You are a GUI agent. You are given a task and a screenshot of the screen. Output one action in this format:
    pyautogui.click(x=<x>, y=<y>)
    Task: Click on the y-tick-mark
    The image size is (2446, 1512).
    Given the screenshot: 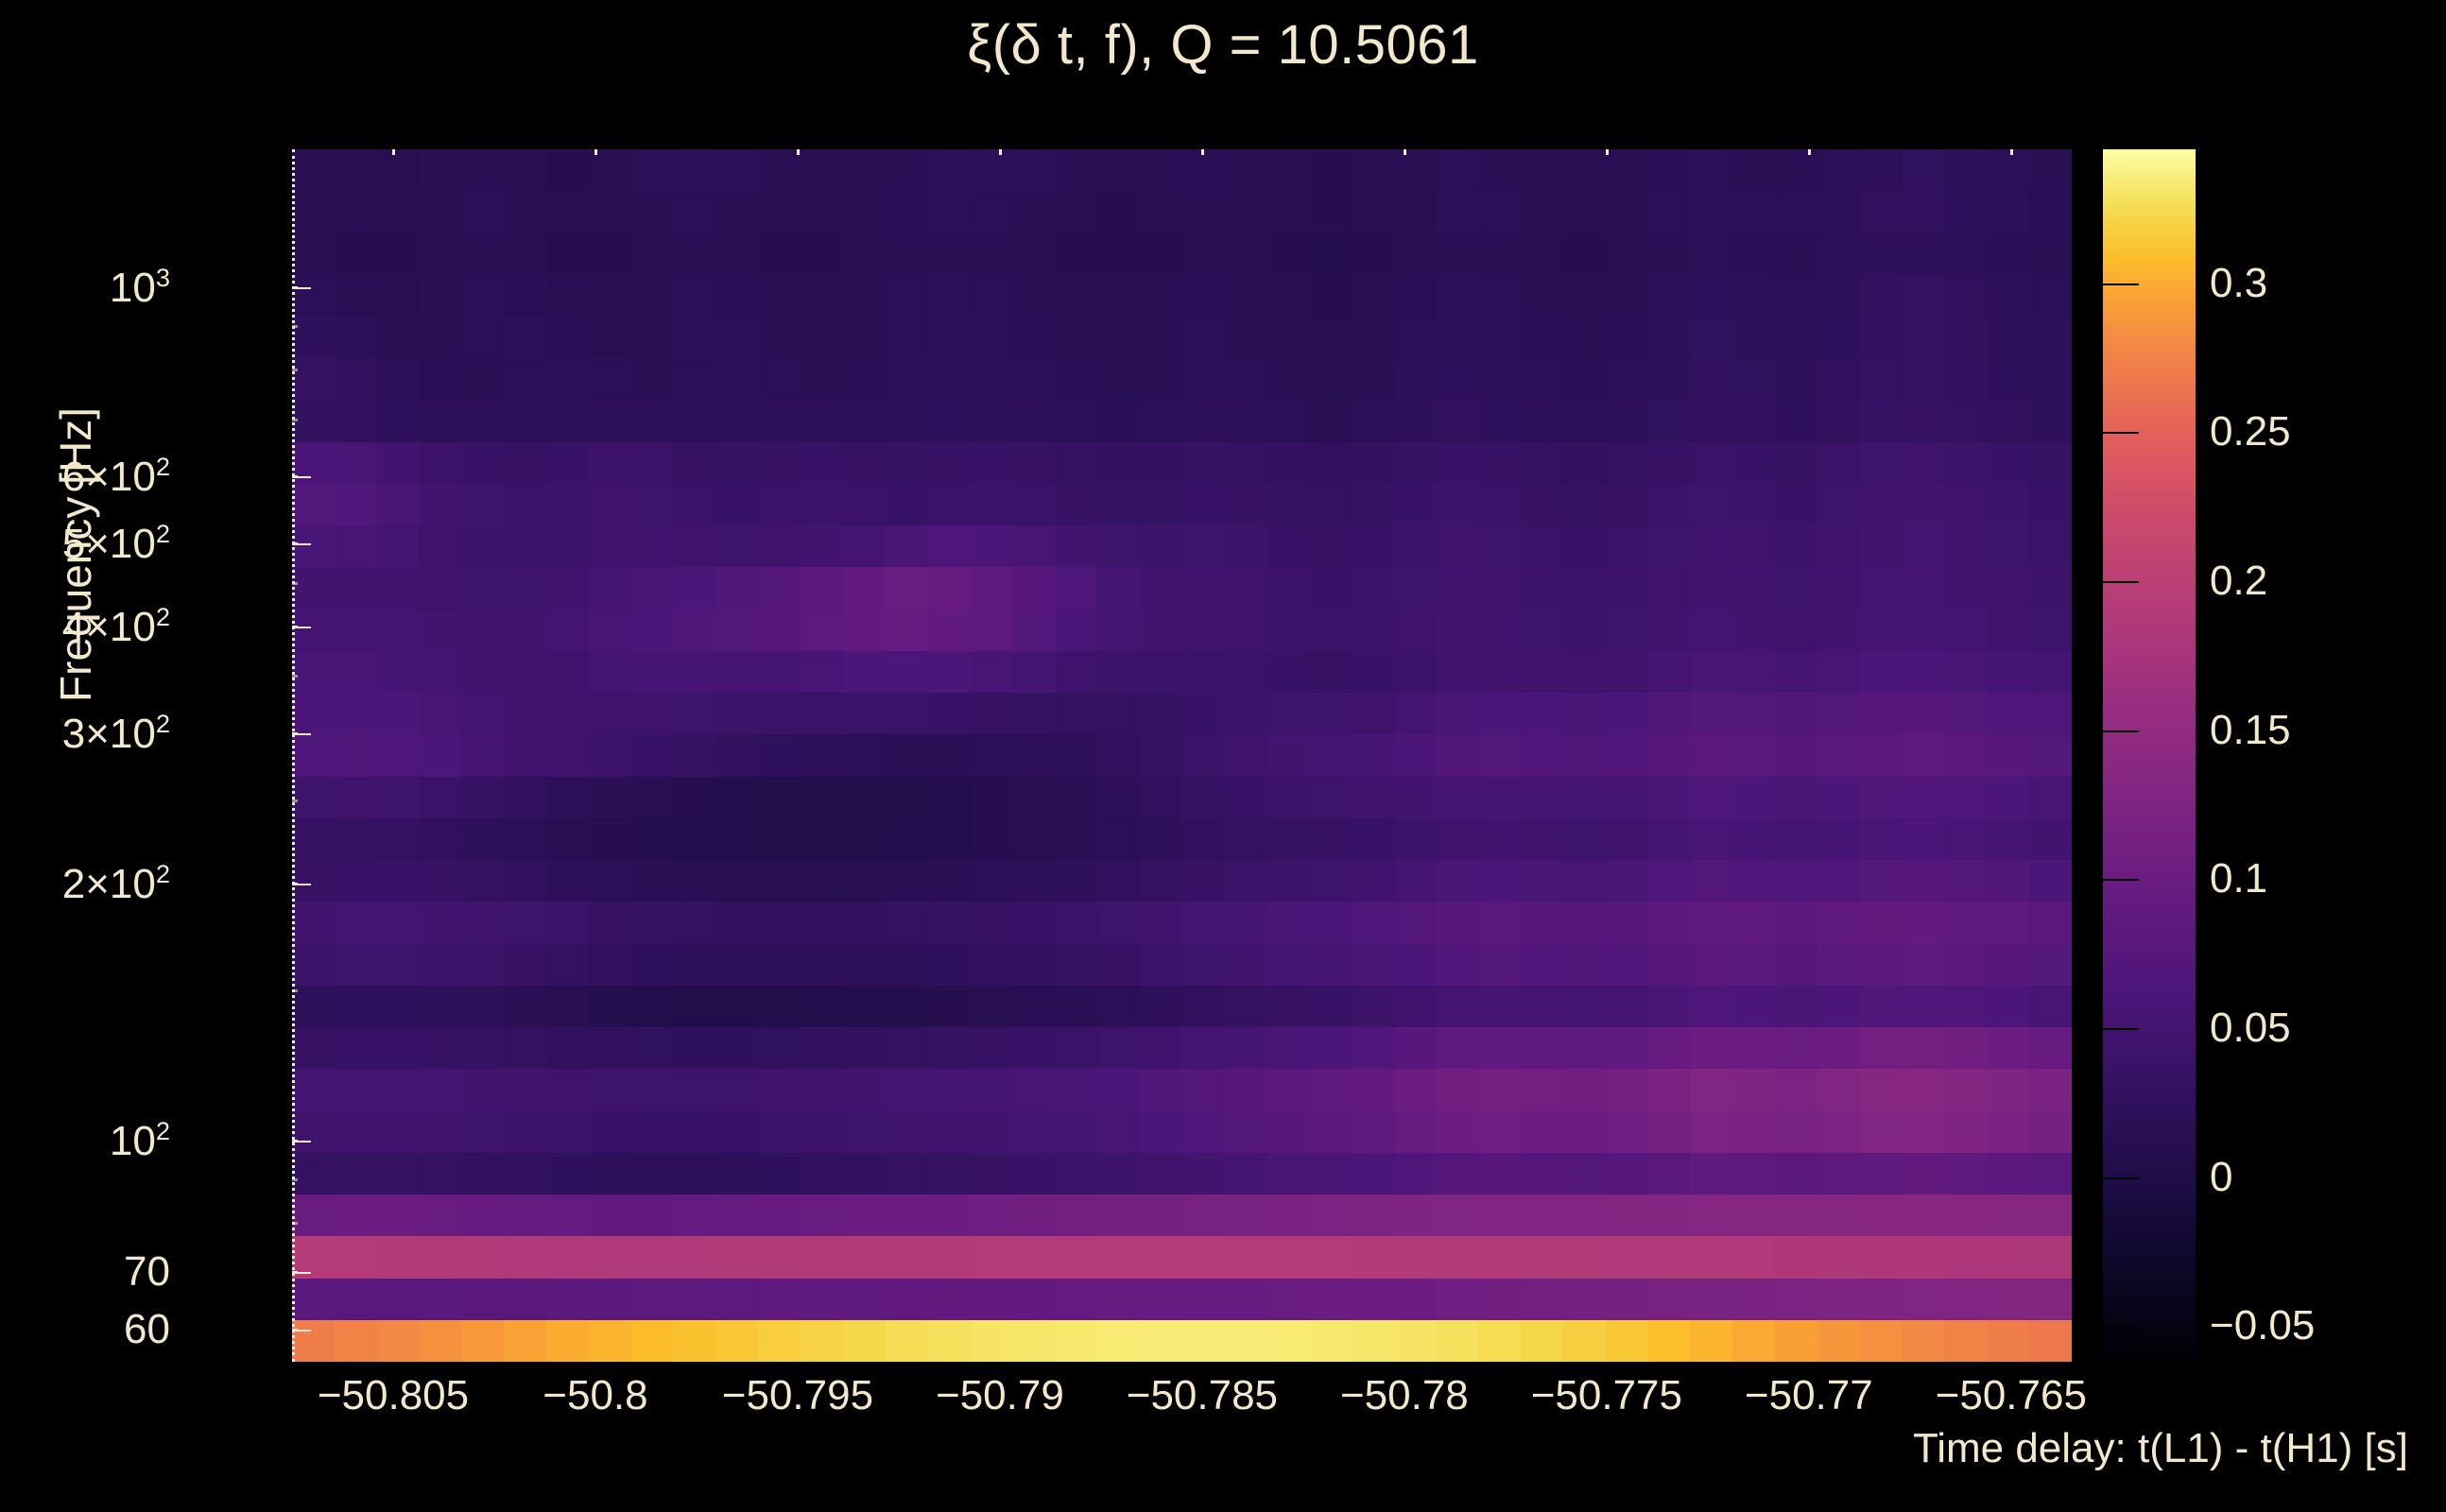 What is the action you would take?
    pyautogui.click(x=301, y=1273)
    